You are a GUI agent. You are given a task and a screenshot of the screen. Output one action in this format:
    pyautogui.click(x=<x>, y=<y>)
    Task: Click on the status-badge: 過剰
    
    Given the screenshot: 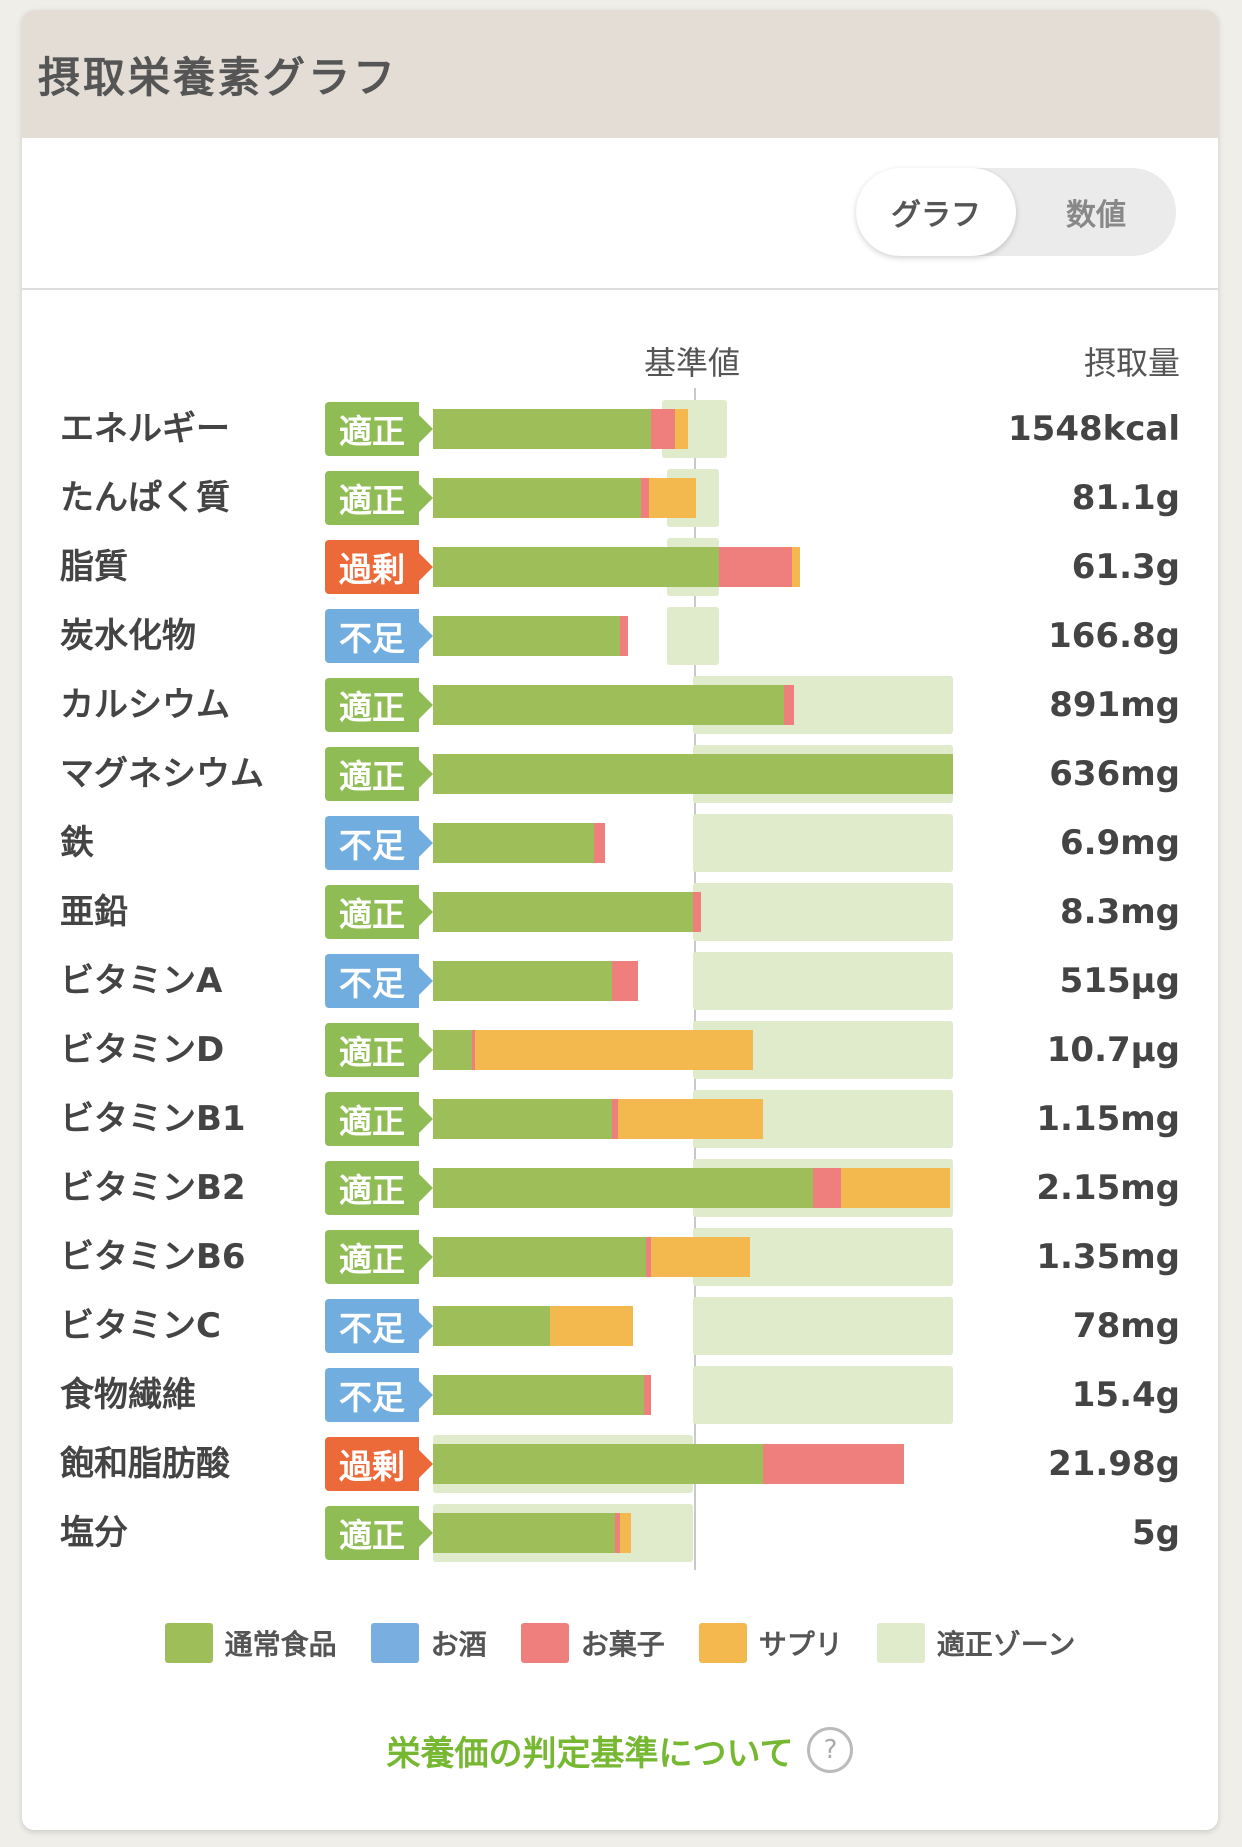 What is the action you would take?
    pyautogui.click(x=379, y=1464)
    